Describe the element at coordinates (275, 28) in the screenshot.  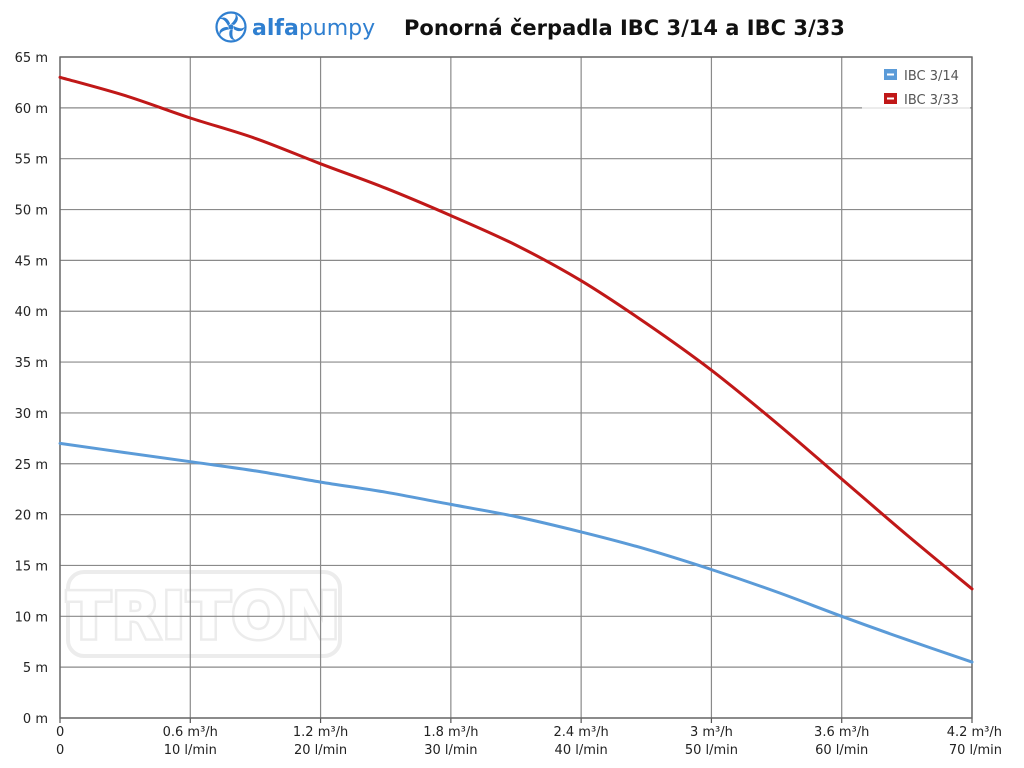
I see `brand-name-part1: alfa` at that location.